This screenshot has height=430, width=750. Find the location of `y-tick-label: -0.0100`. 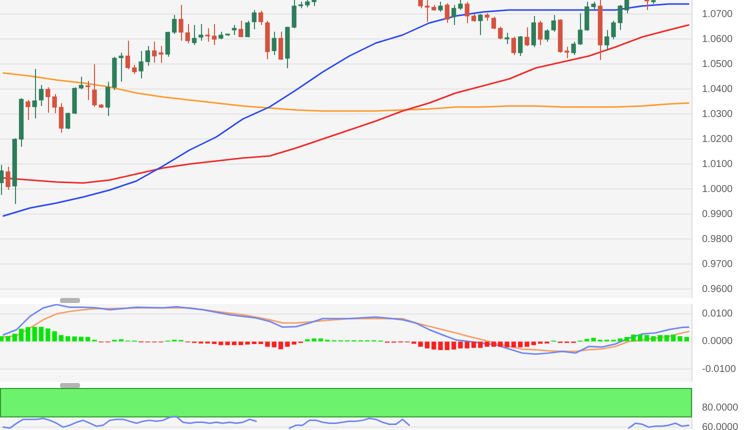

y-tick-label: -0.0100 is located at coordinates (719, 369).